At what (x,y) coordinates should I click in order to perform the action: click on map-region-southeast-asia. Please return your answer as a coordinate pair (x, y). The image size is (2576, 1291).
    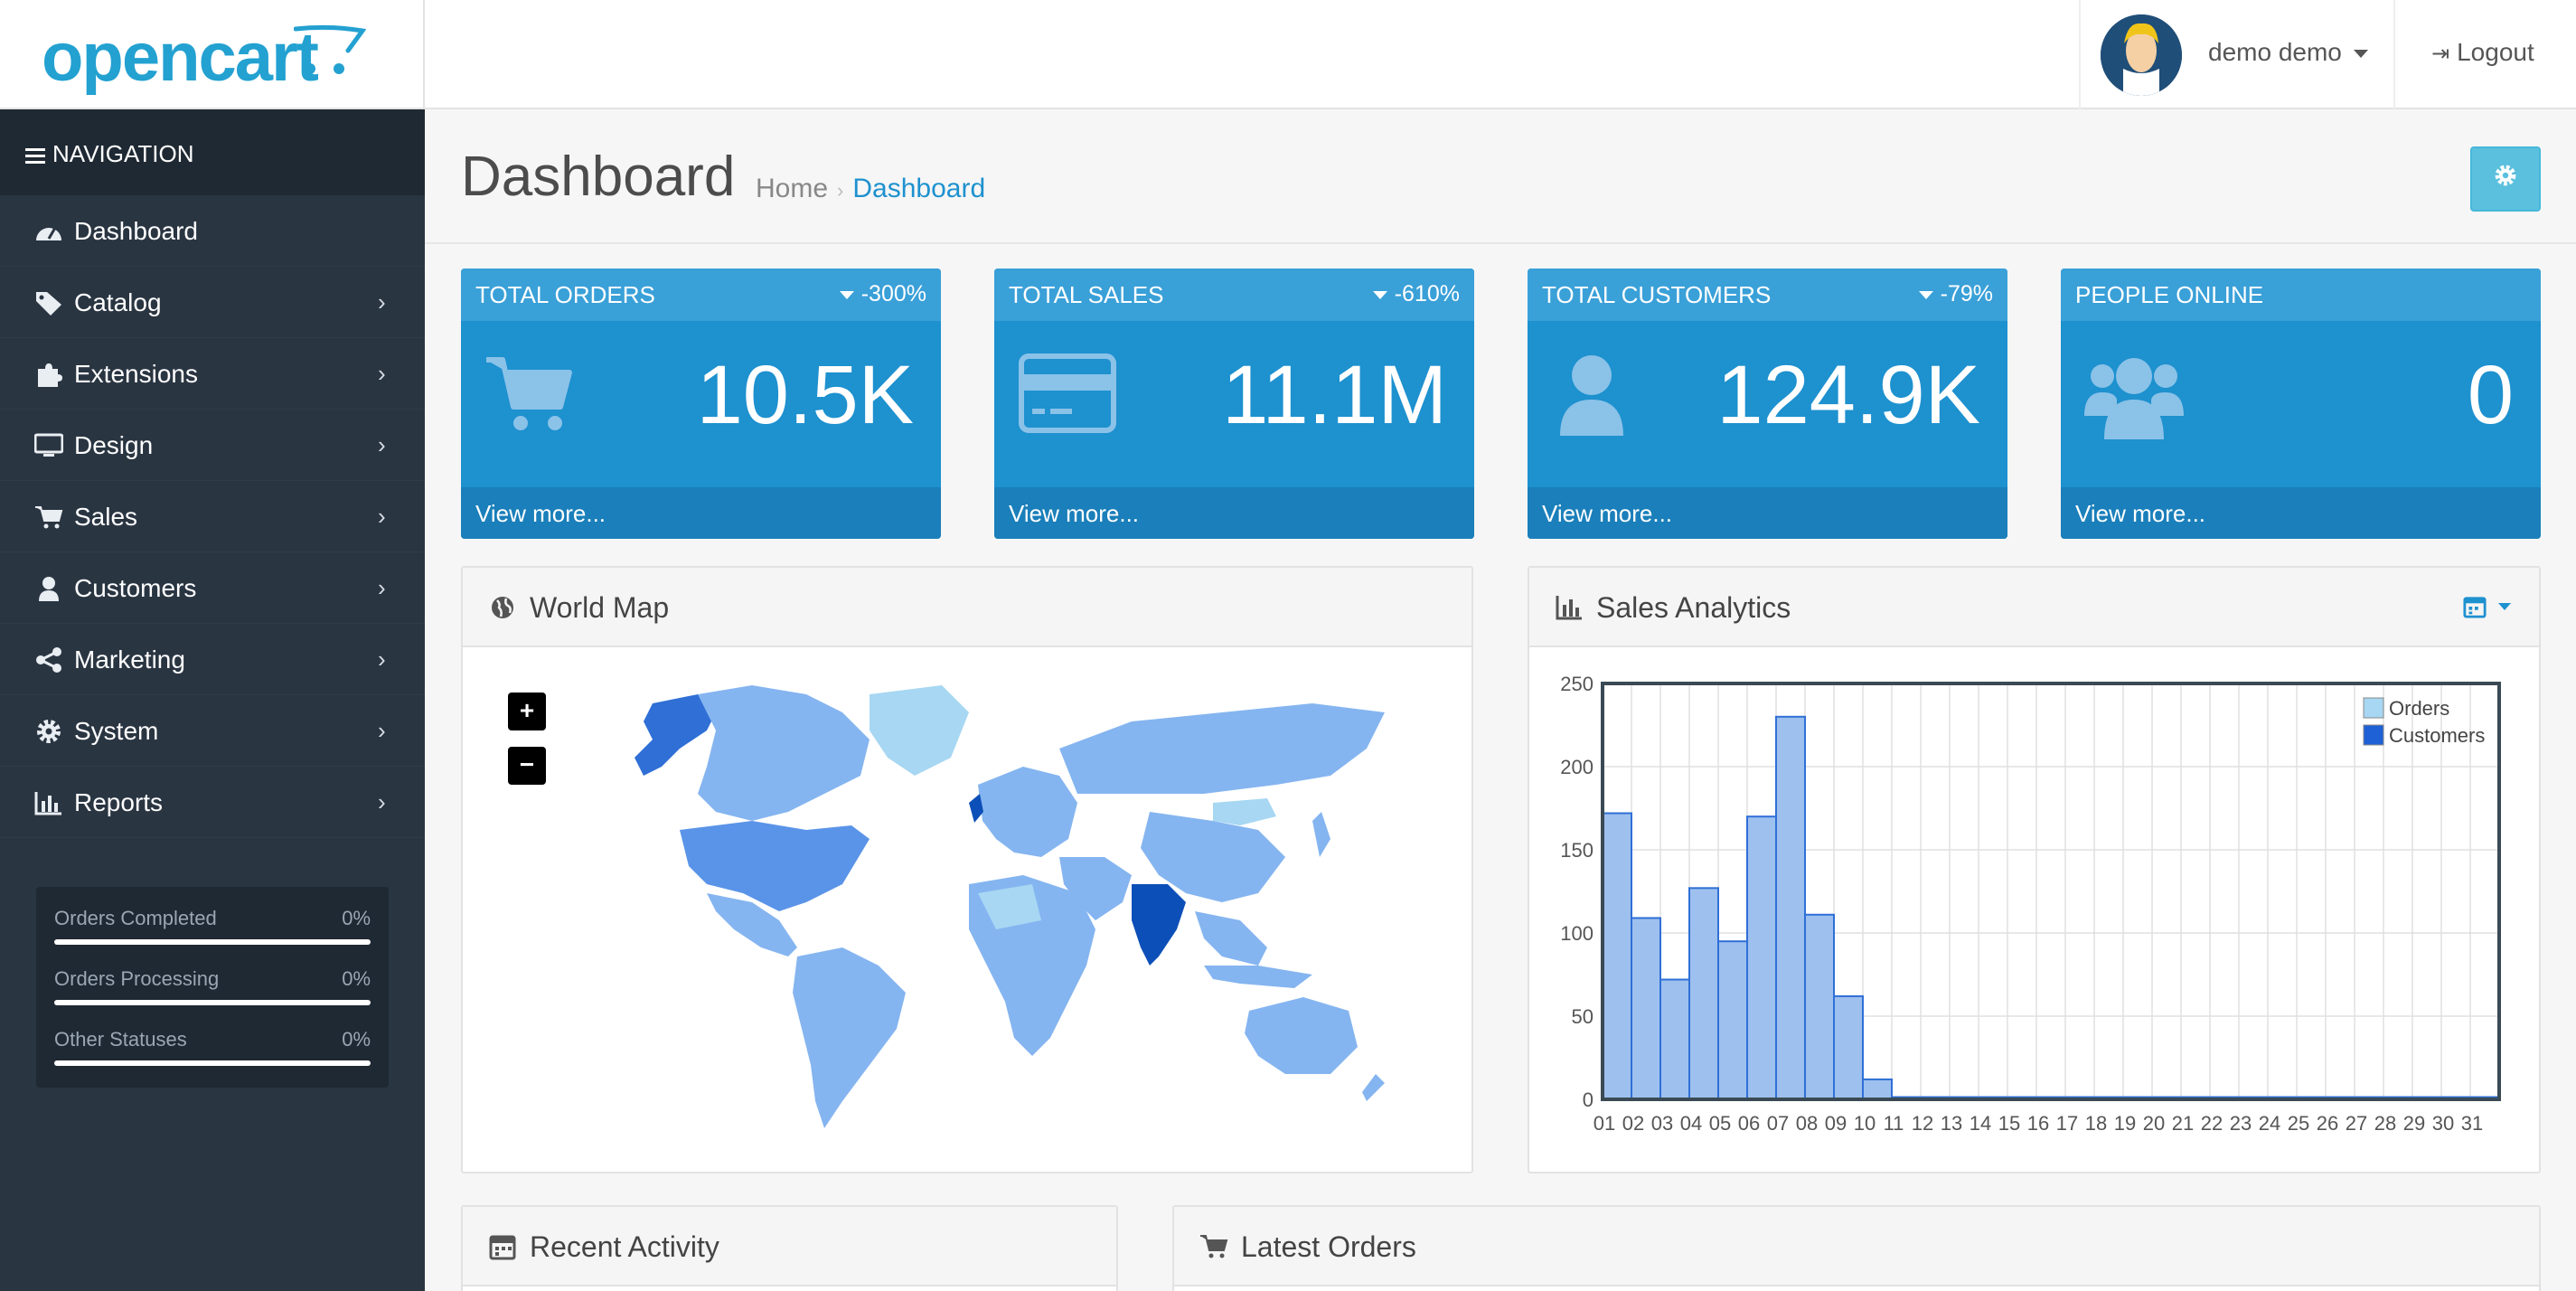
    Looking at the image, I should click on (1231, 938).